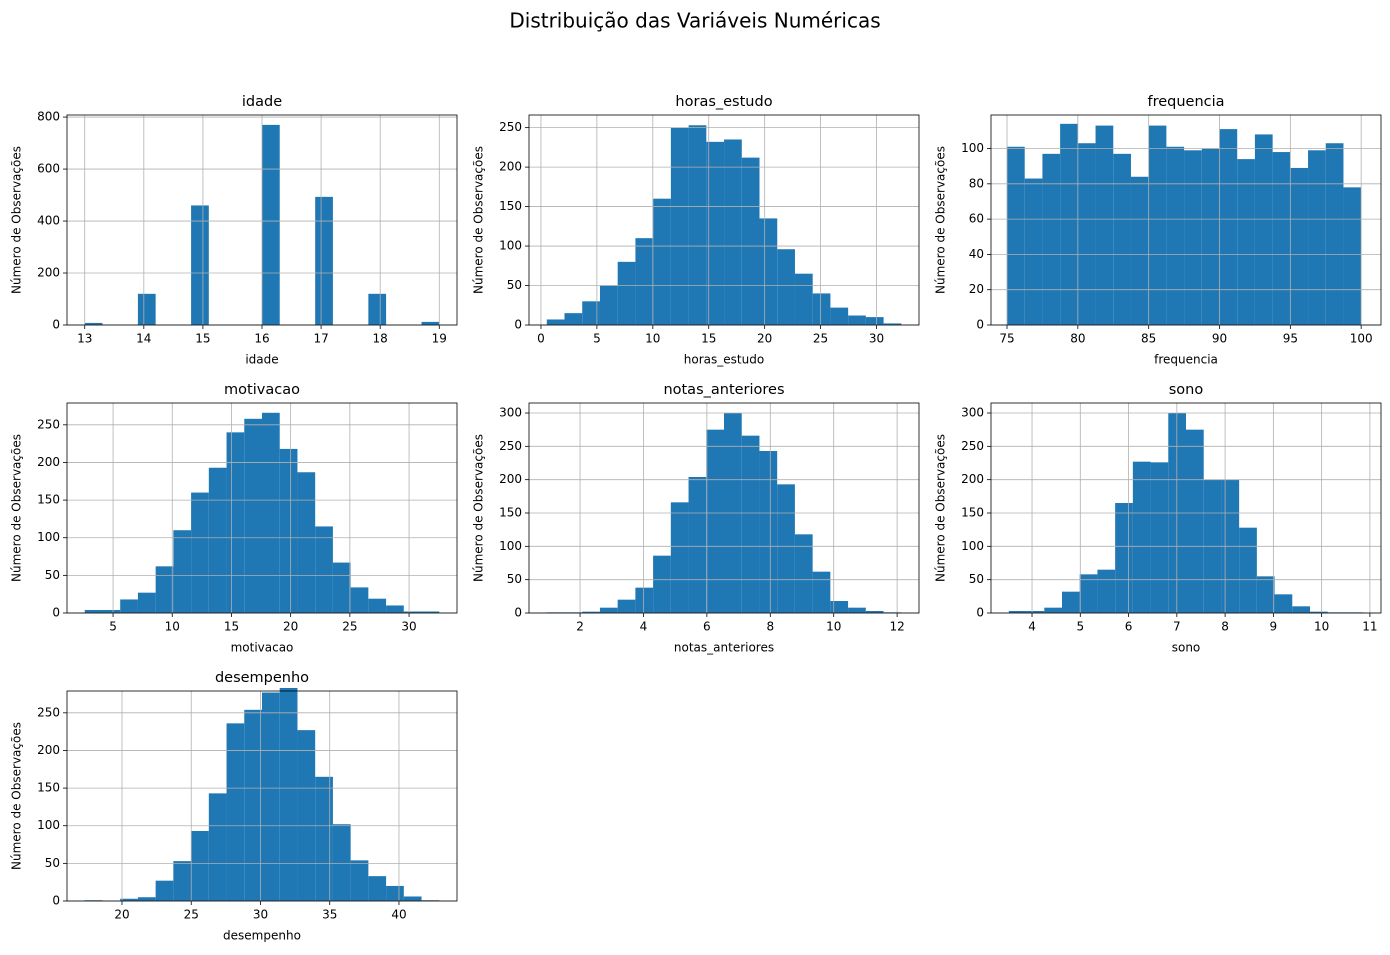 The image size is (1390, 955). What do you see at coordinates (320, 339) in the screenshot?
I see `x-tick-label: 17` at bounding box center [320, 339].